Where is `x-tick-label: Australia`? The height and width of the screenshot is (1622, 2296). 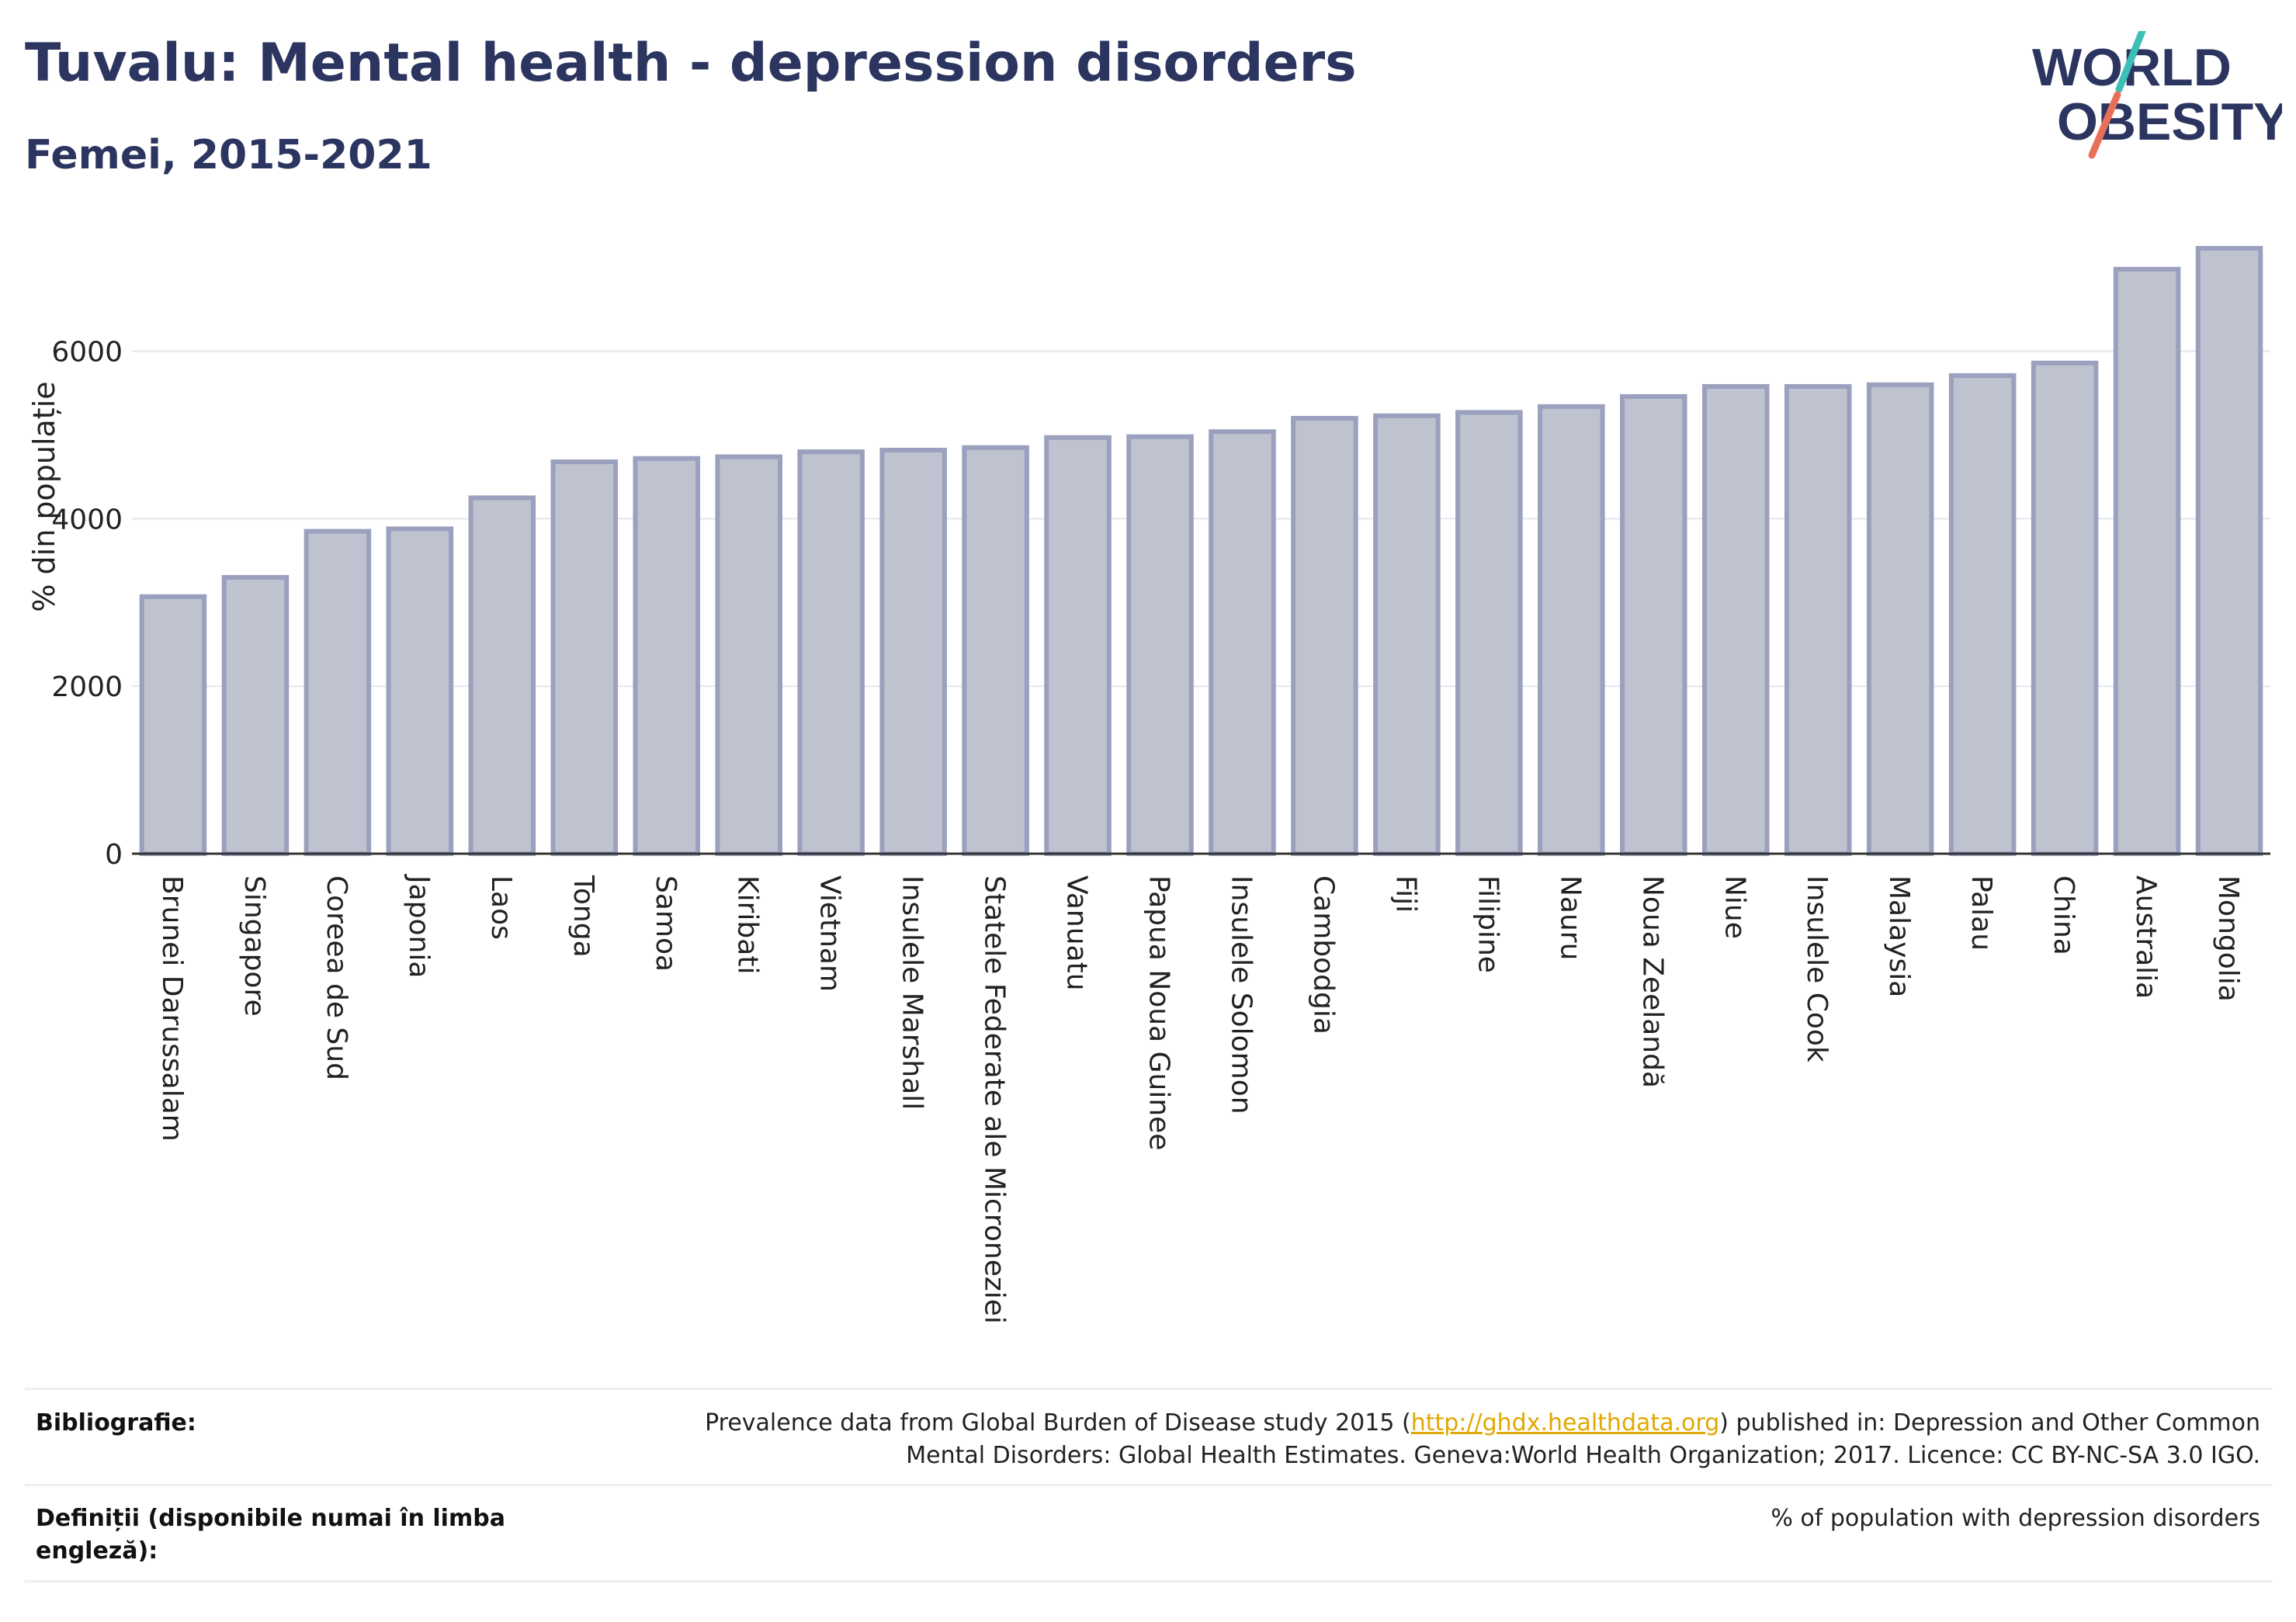 x-tick-label: Australia is located at coordinates (2146, 937).